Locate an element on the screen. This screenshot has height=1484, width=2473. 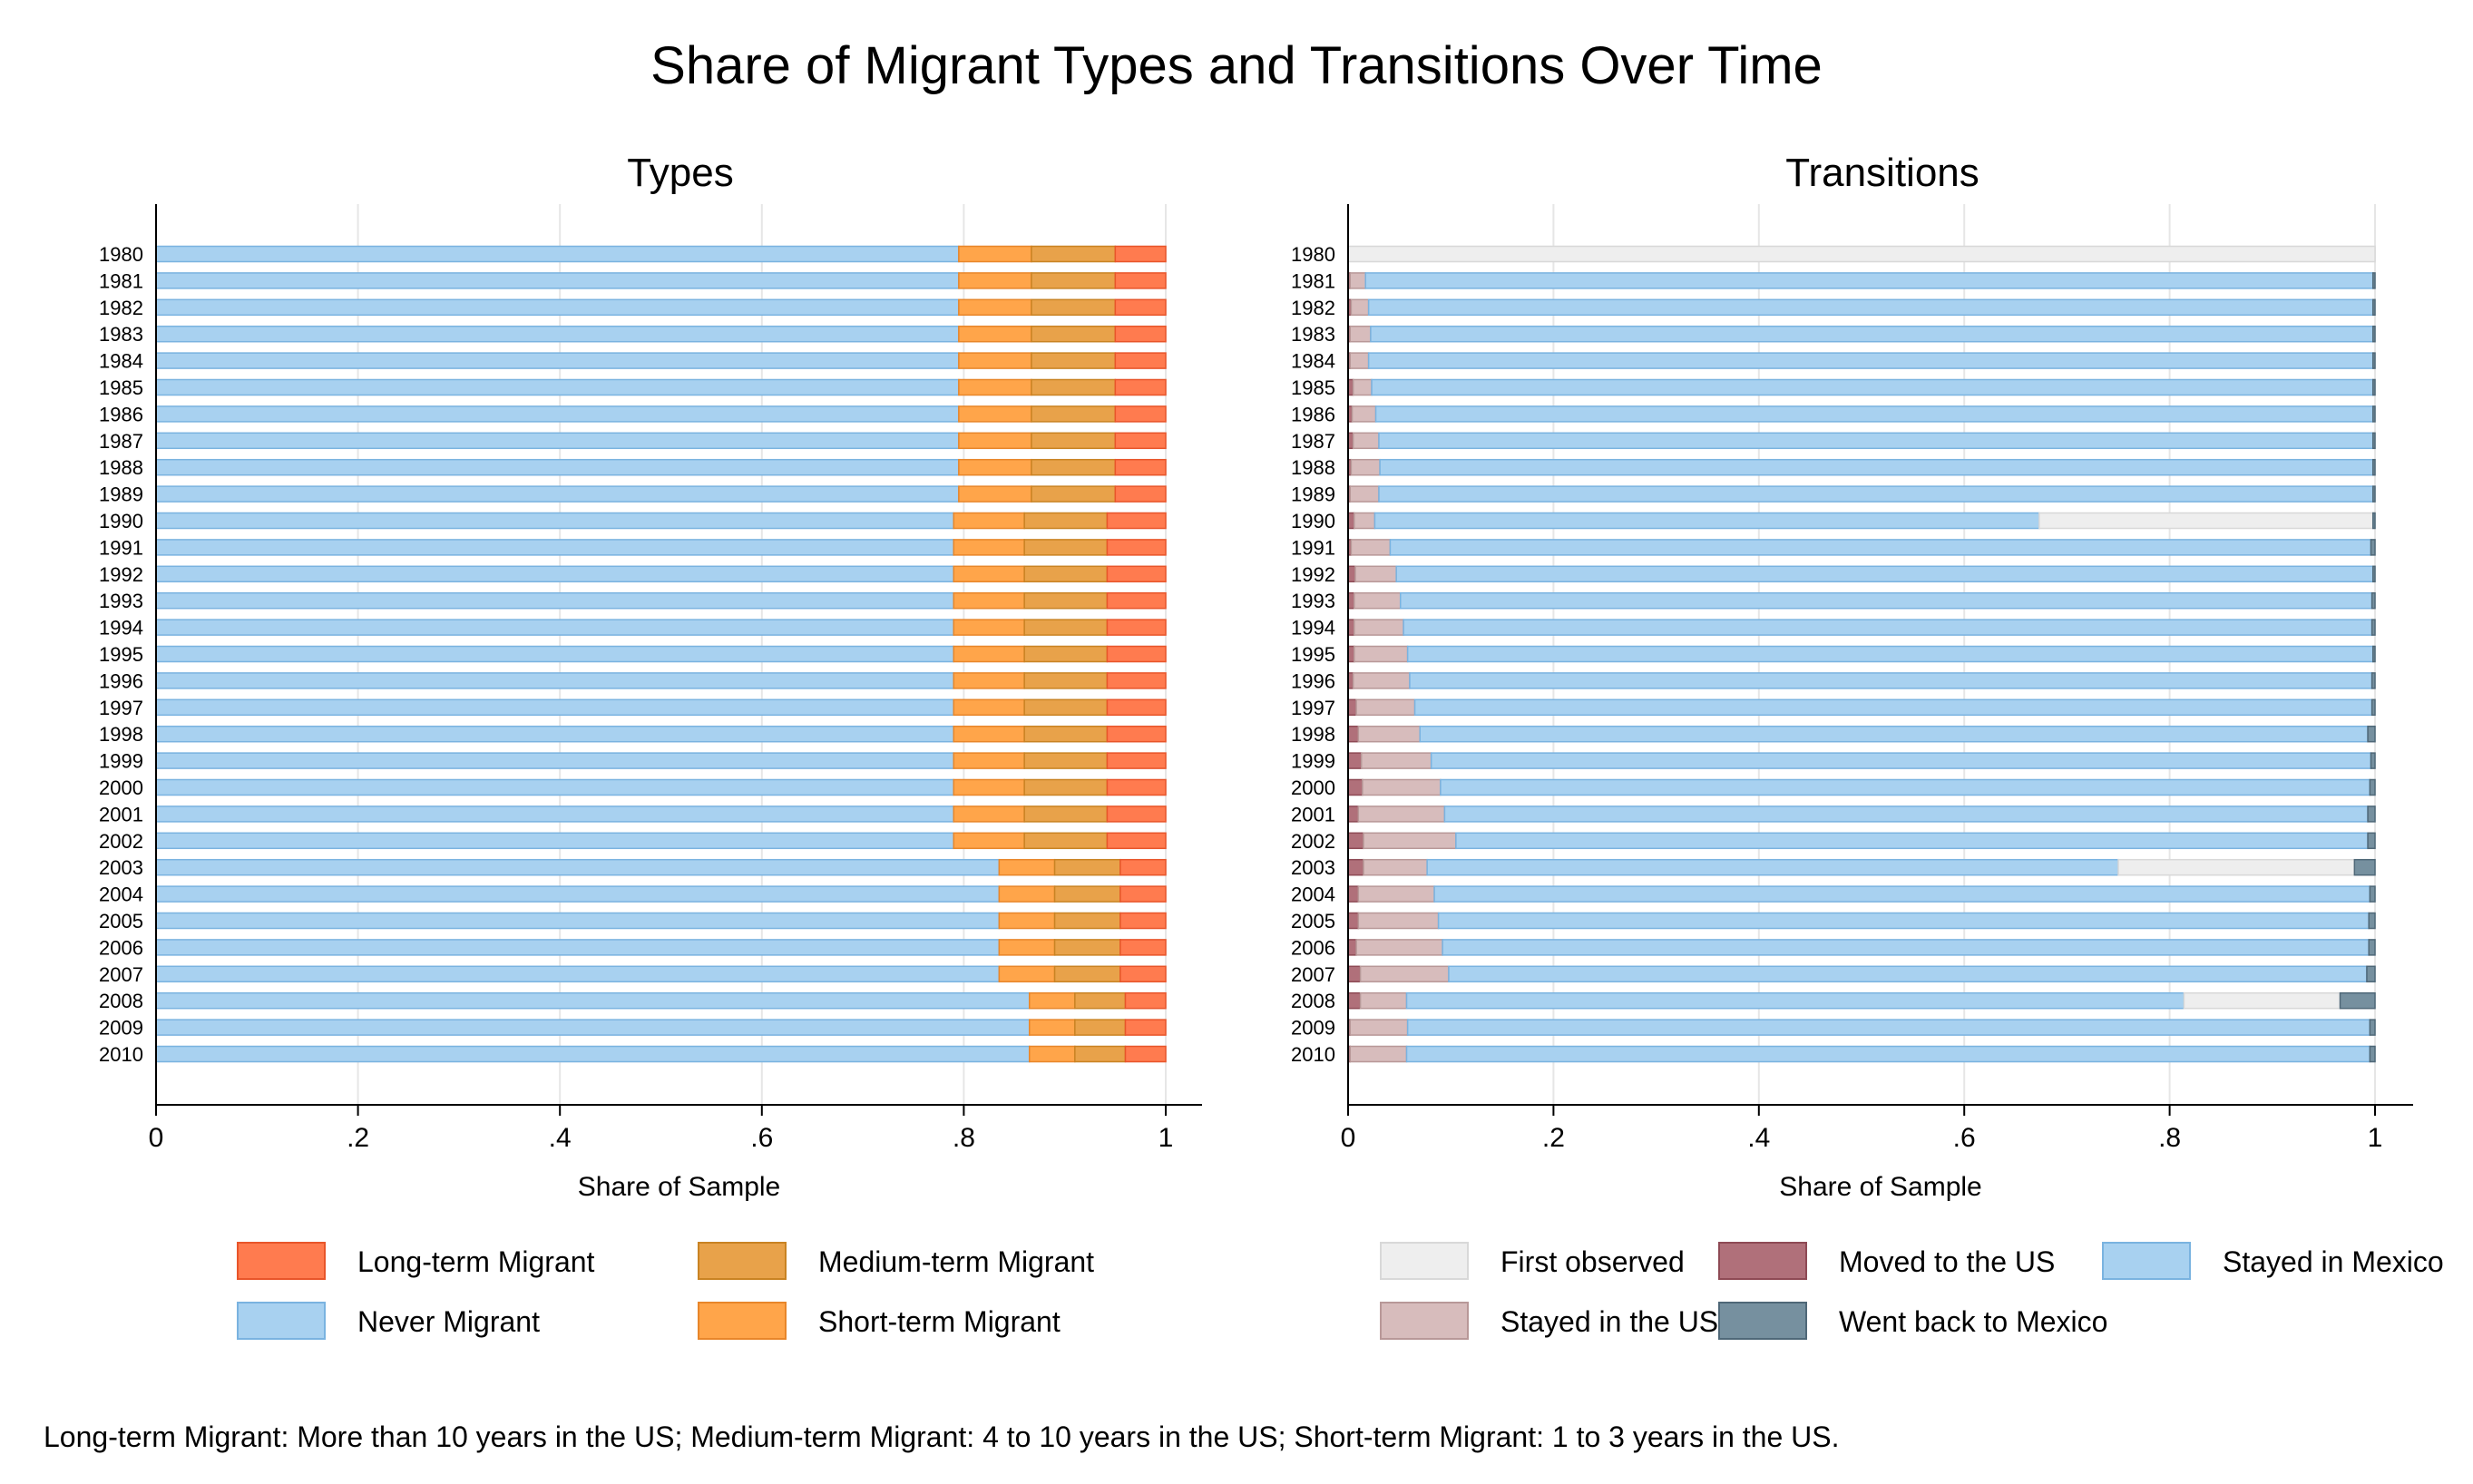
bar-medium-2010 is located at coordinates (1100, 1054).